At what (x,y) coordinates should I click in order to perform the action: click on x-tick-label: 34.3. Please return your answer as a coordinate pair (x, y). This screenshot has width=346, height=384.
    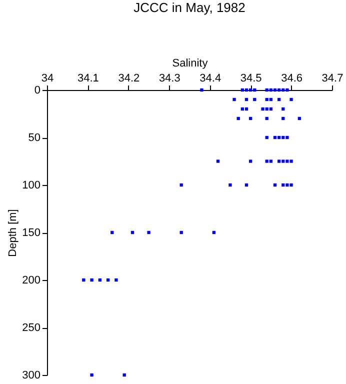
    Looking at the image, I should click on (169, 78).